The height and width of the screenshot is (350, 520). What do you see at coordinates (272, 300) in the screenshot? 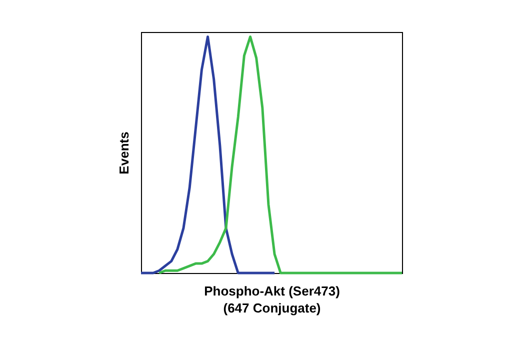
I see `x-axis-title: Phospho-Akt (Ser473) (647 Conjugate)` at bounding box center [272, 300].